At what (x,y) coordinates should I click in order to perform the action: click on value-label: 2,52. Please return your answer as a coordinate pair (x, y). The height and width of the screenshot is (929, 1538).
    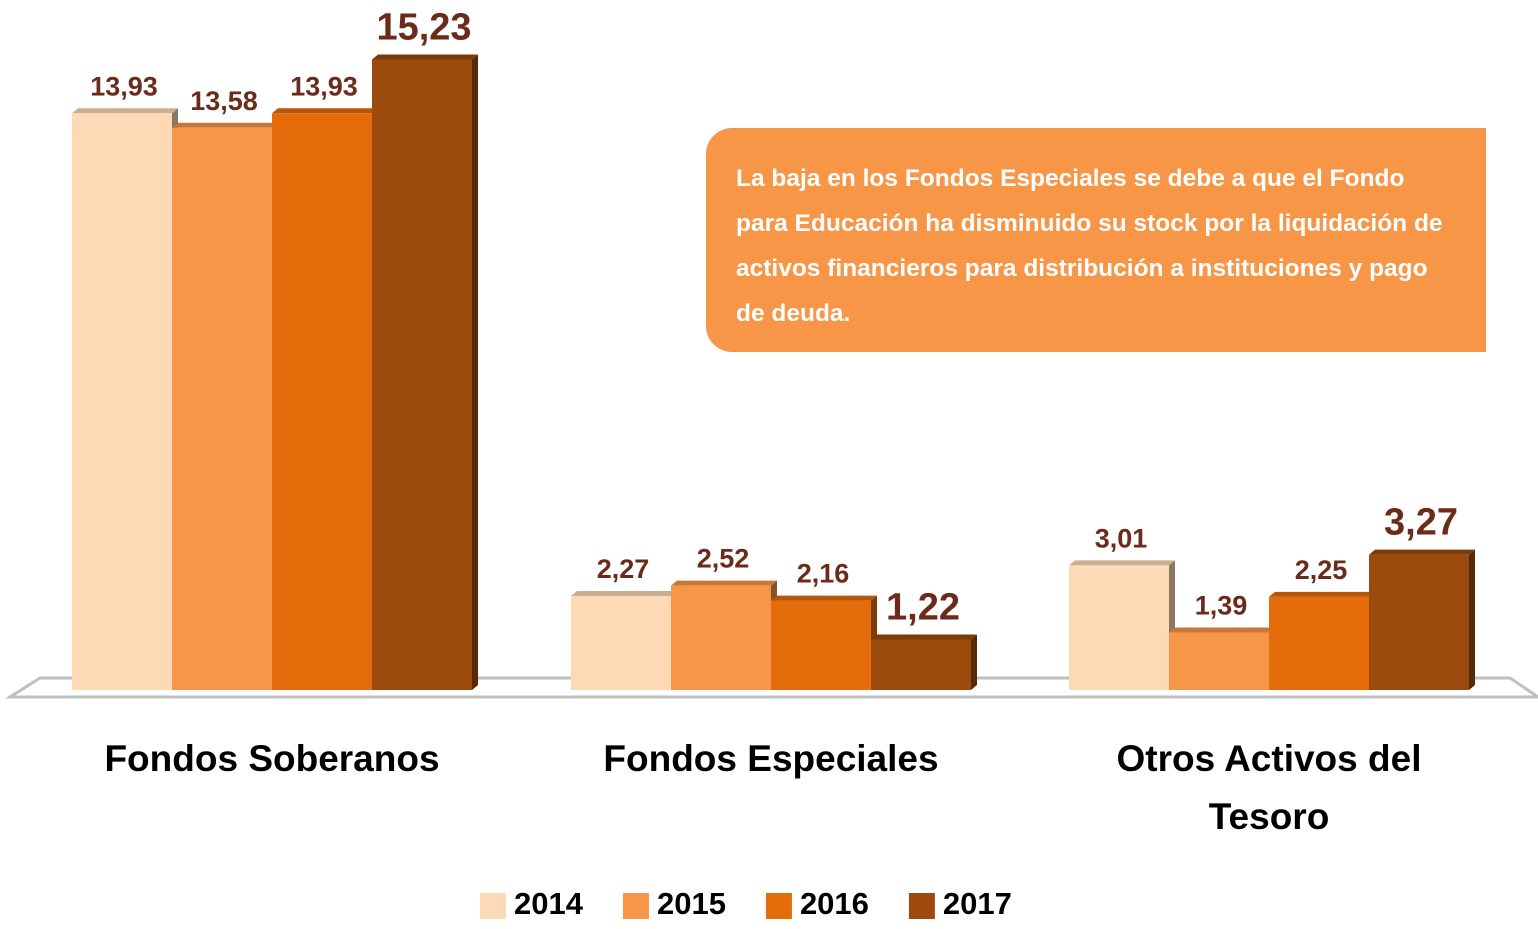
    Looking at the image, I should click on (723, 559).